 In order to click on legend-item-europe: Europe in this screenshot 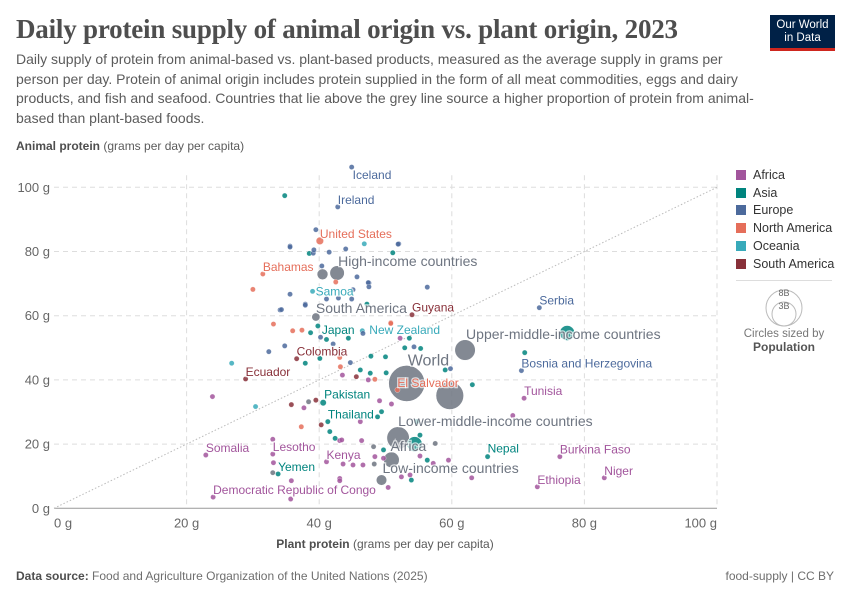, I will do `click(785, 211)`.